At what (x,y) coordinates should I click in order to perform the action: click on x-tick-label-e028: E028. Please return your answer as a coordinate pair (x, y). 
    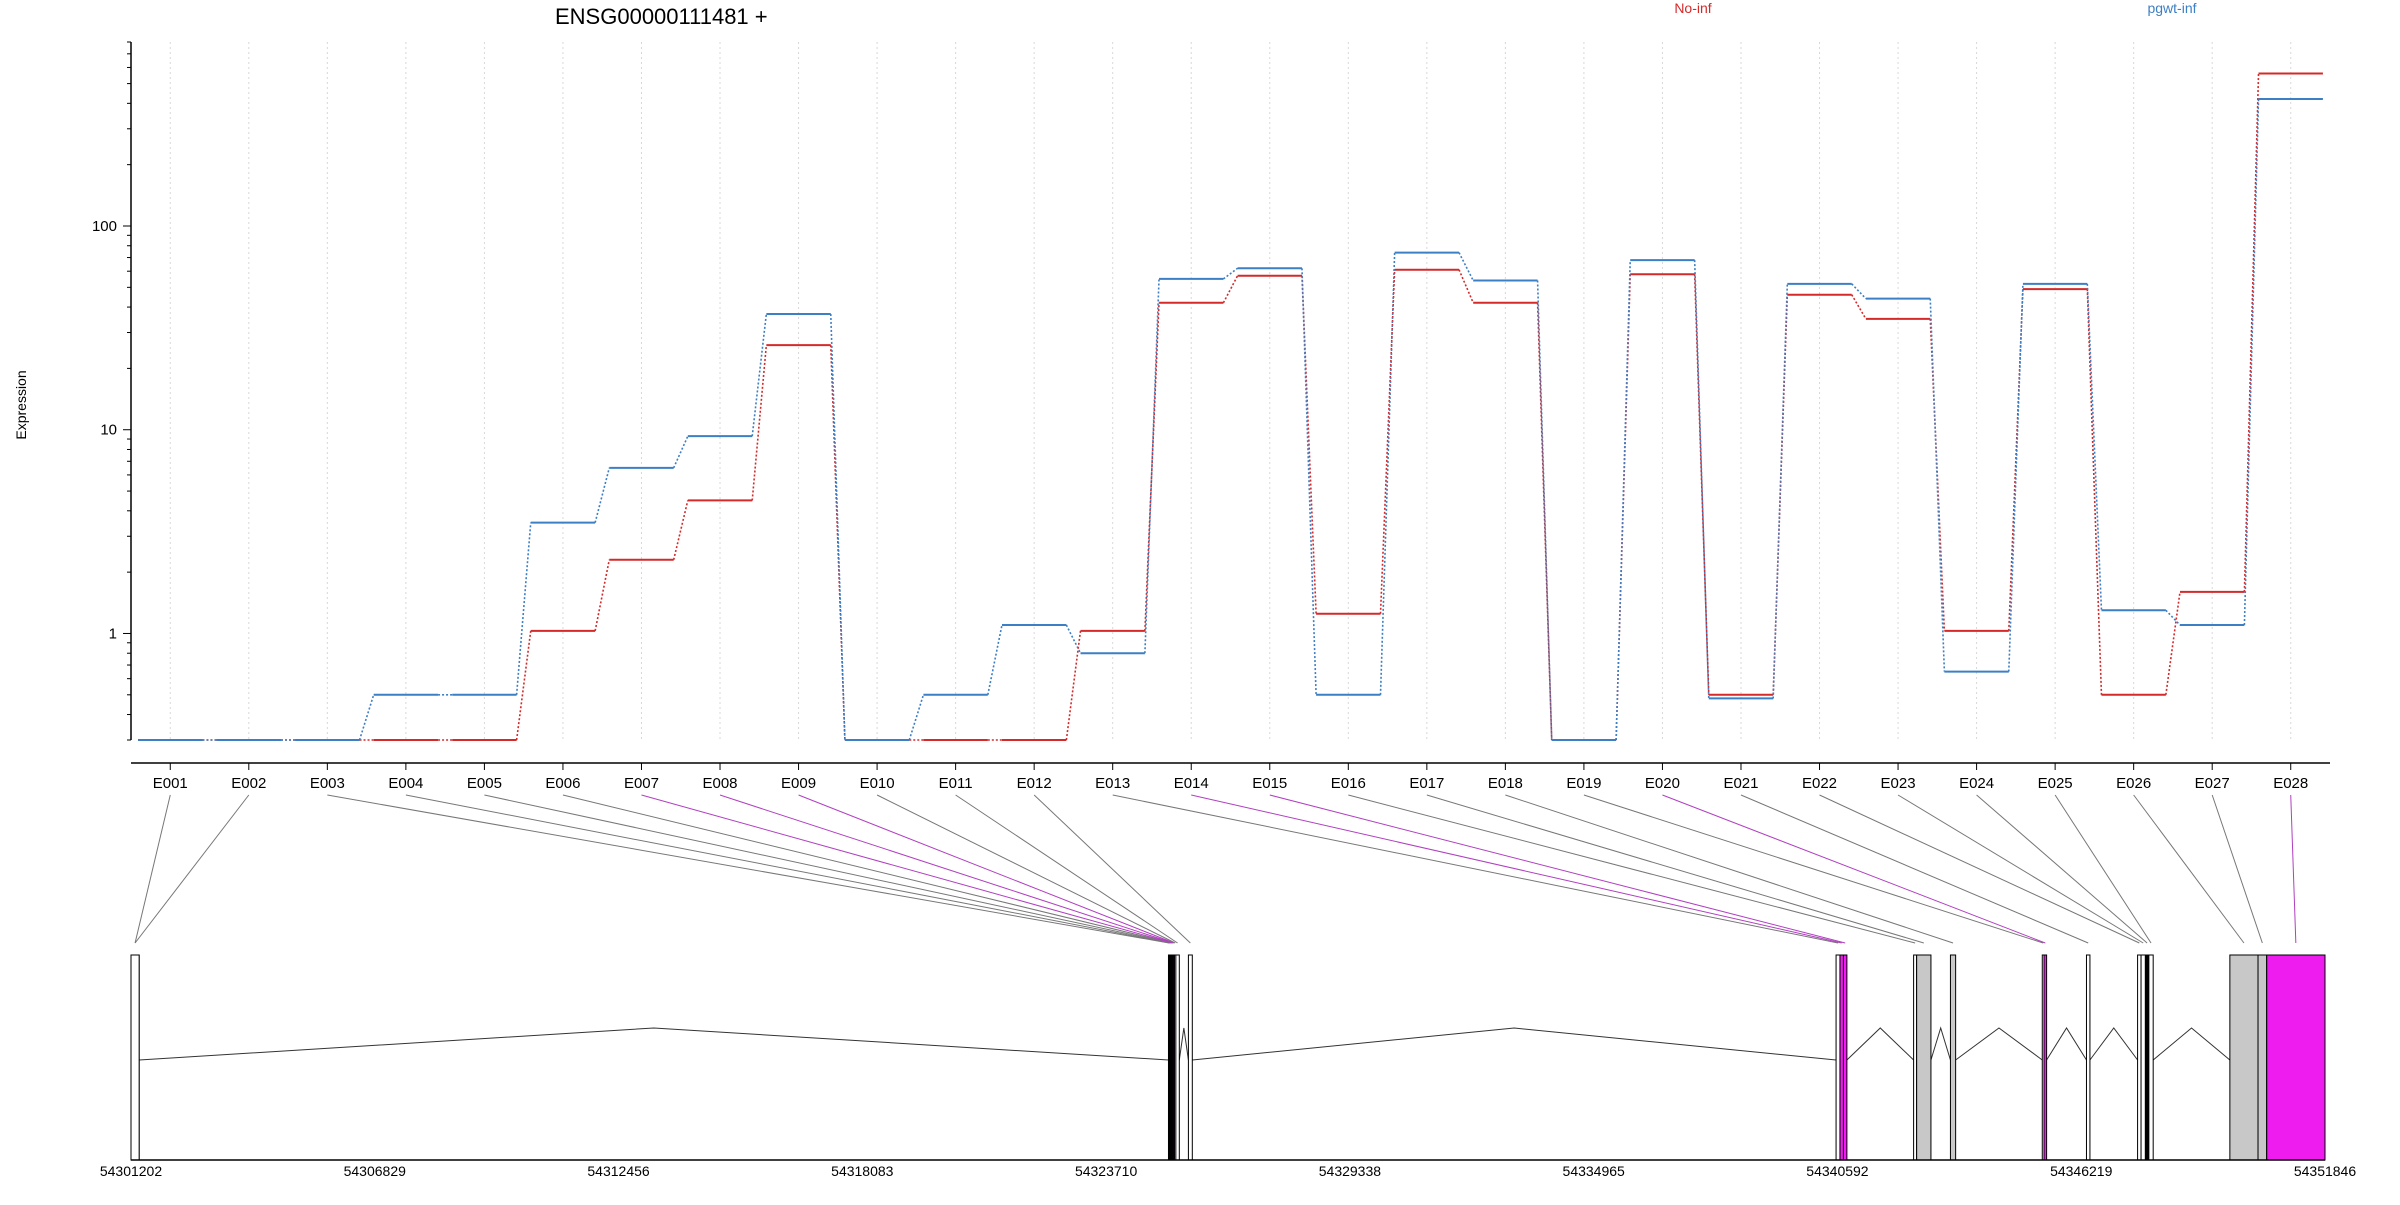
    Looking at the image, I should click on (2290, 783).